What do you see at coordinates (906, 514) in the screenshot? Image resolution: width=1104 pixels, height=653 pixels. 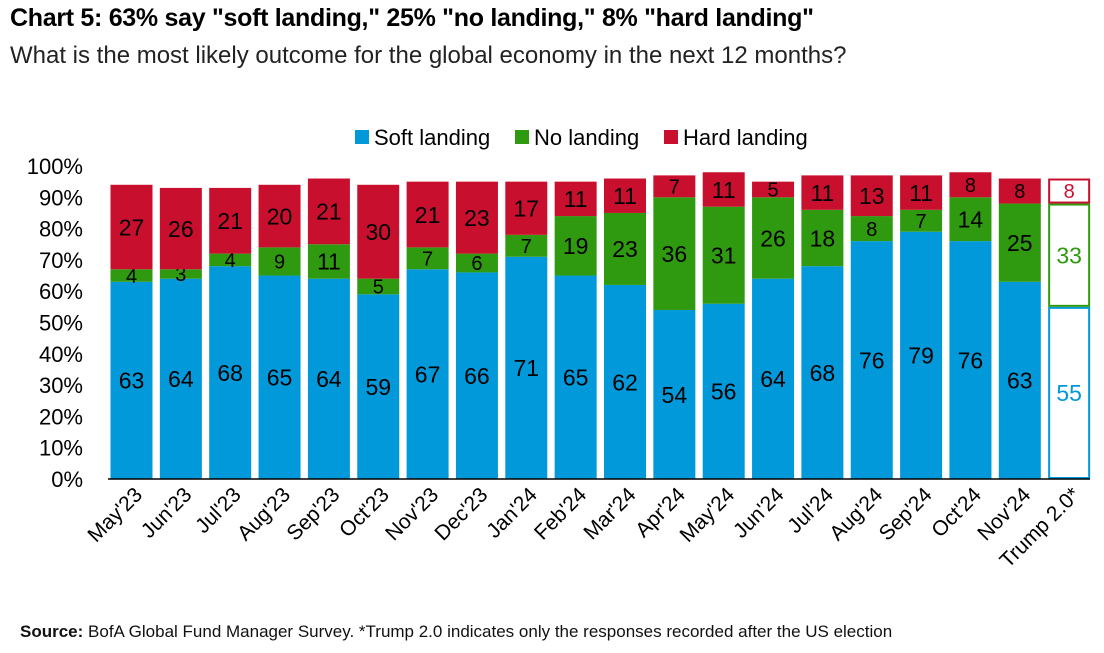 I see `x-tick-label: Sep'24` at bounding box center [906, 514].